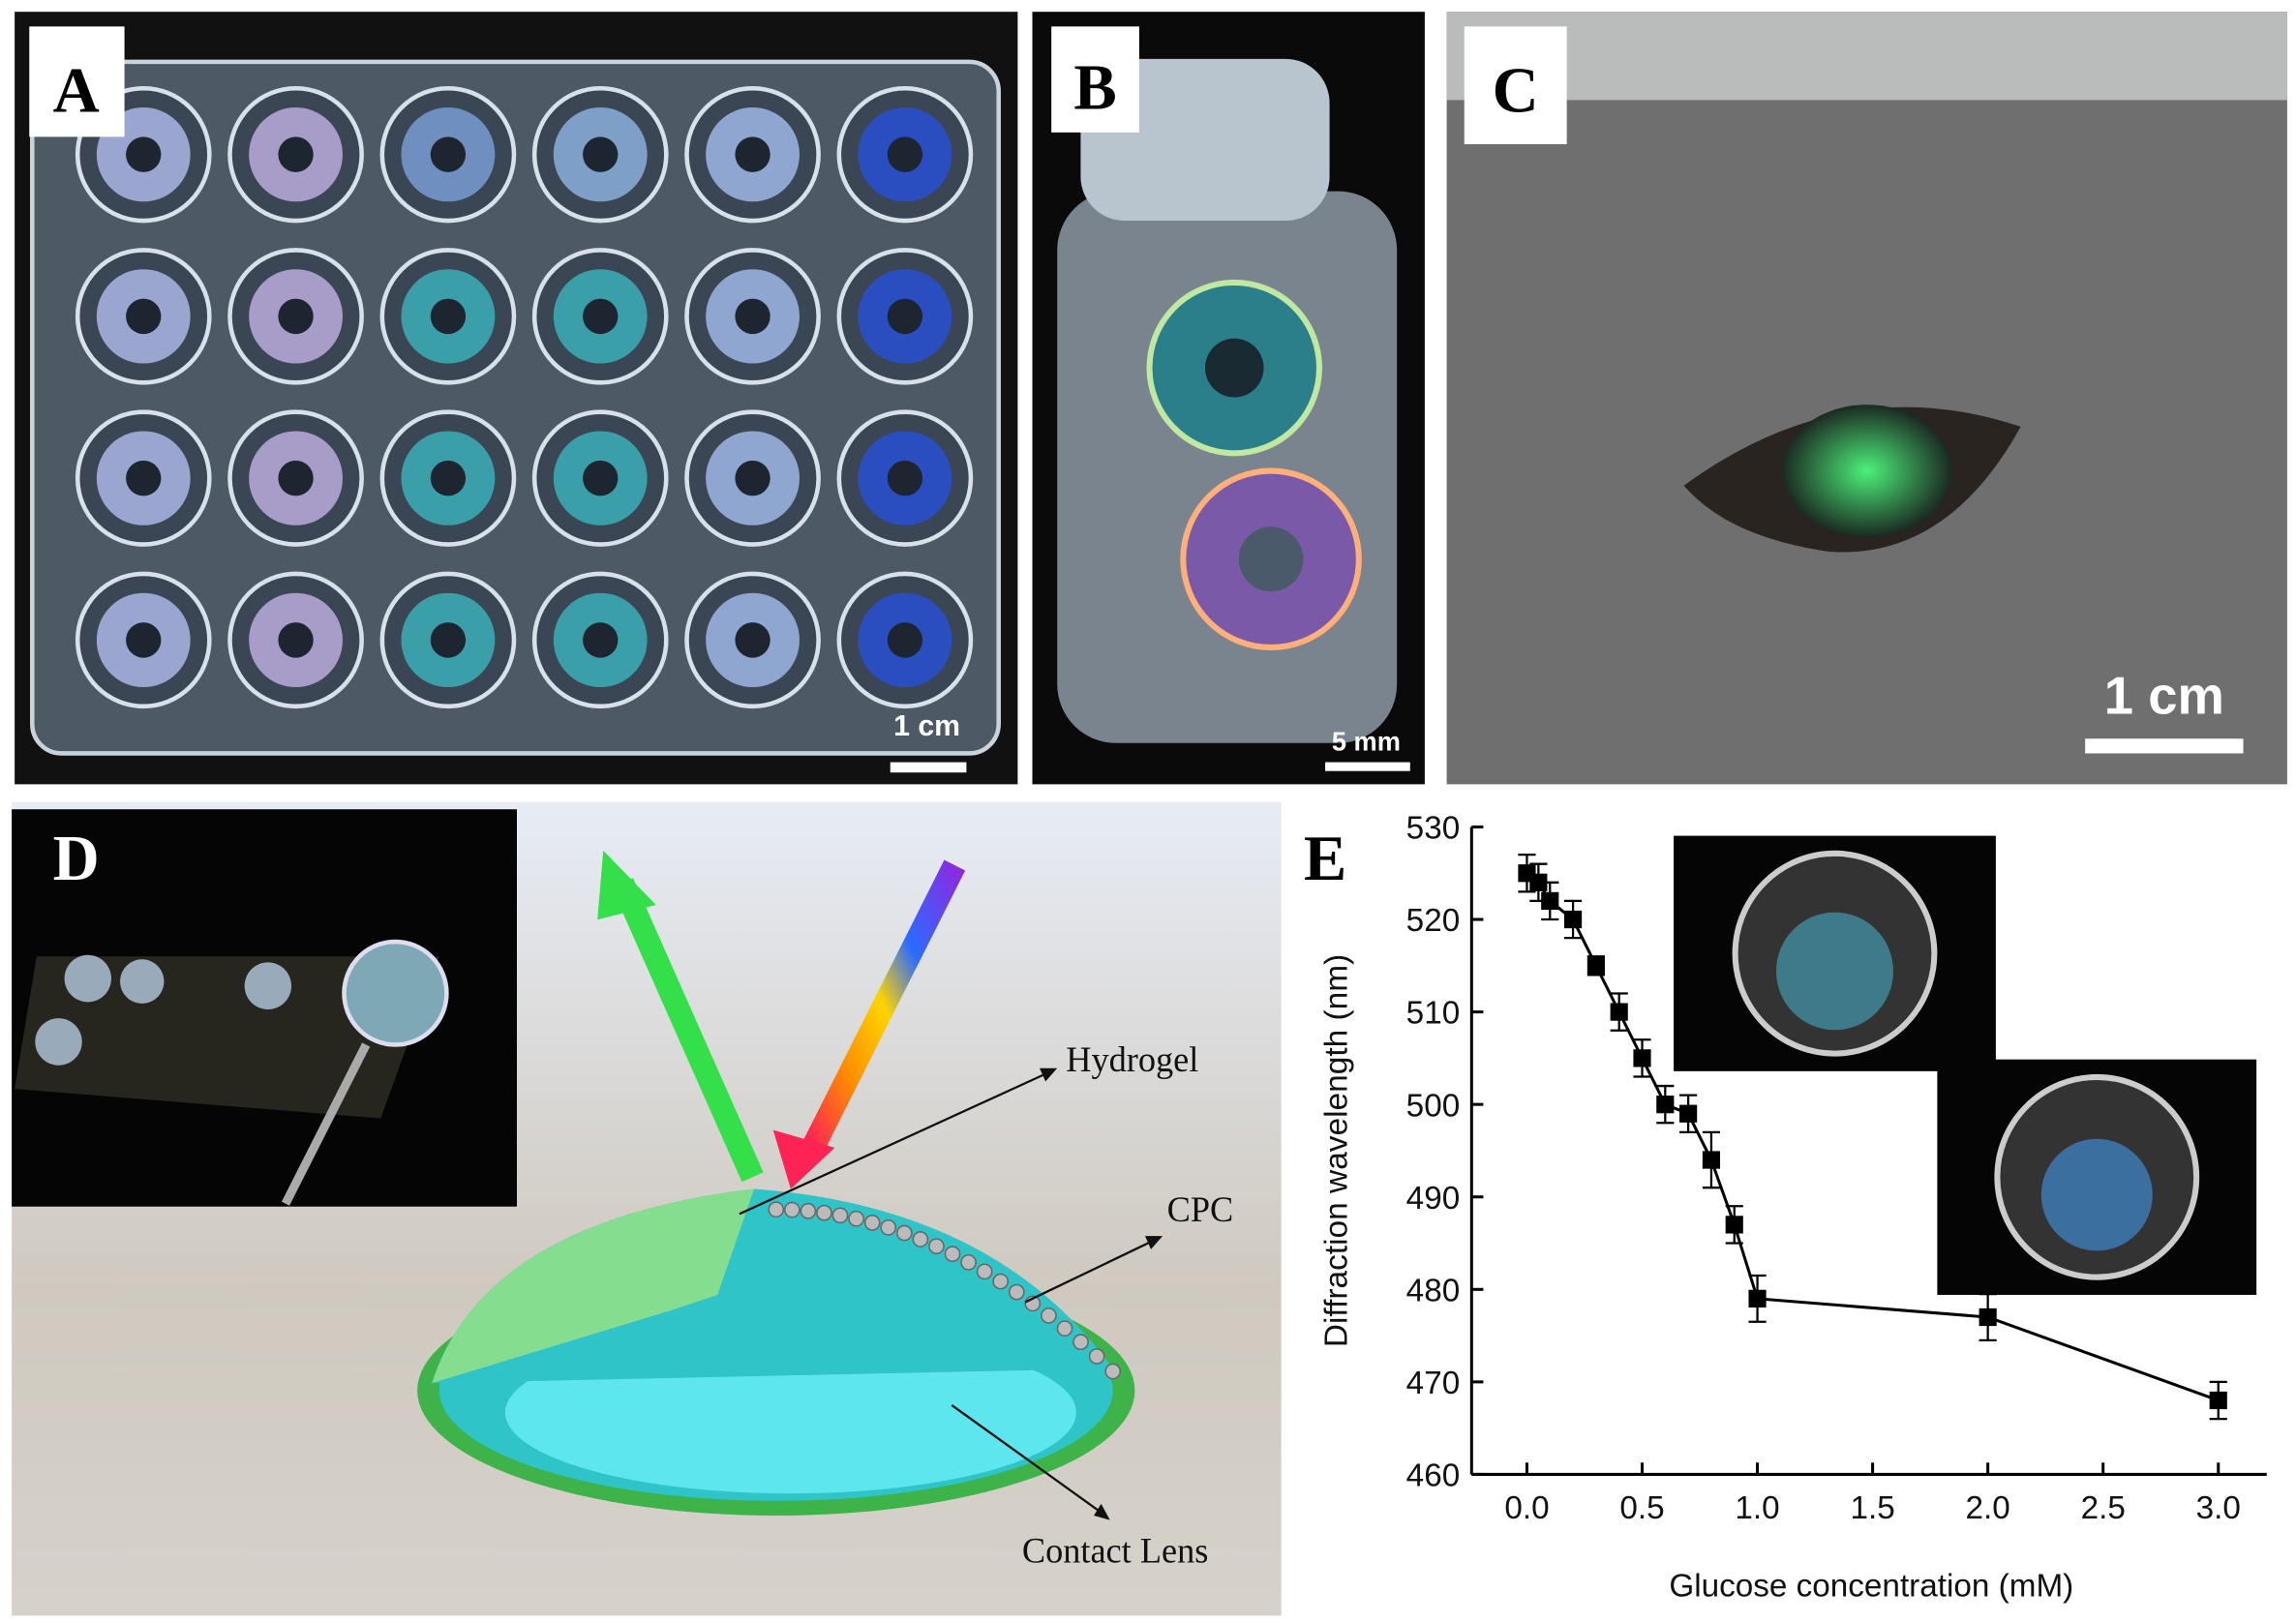 Image resolution: width=2296 pixels, height=1623 pixels. What do you see at coordinates (1325, 859) in the screenshot?
I see `panel-label: E` at bounding box center [1325, 859].